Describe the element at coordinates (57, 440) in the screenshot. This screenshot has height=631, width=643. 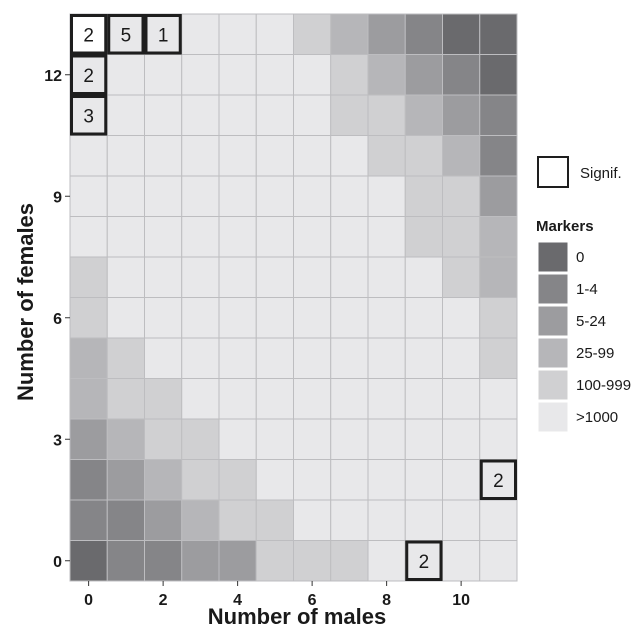
I see `y-tick-label: 3` at that location.